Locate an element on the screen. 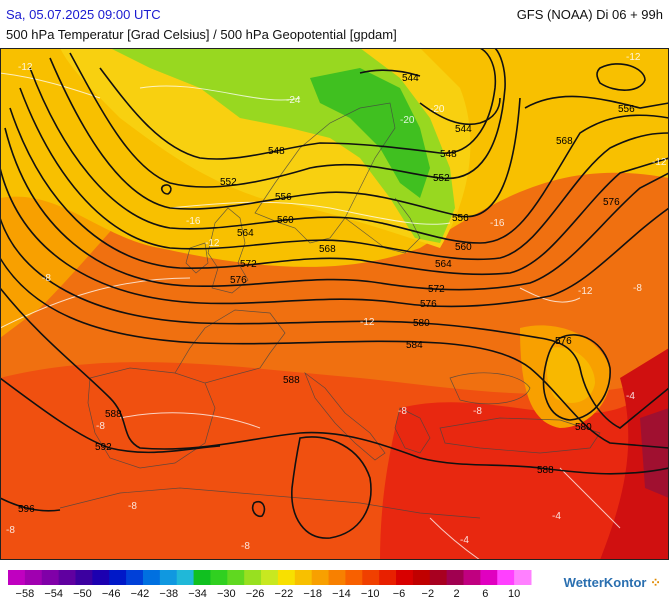 The height and width of the screenshot is (600, 669). coast-iberia is located at coordinates (151, 418).